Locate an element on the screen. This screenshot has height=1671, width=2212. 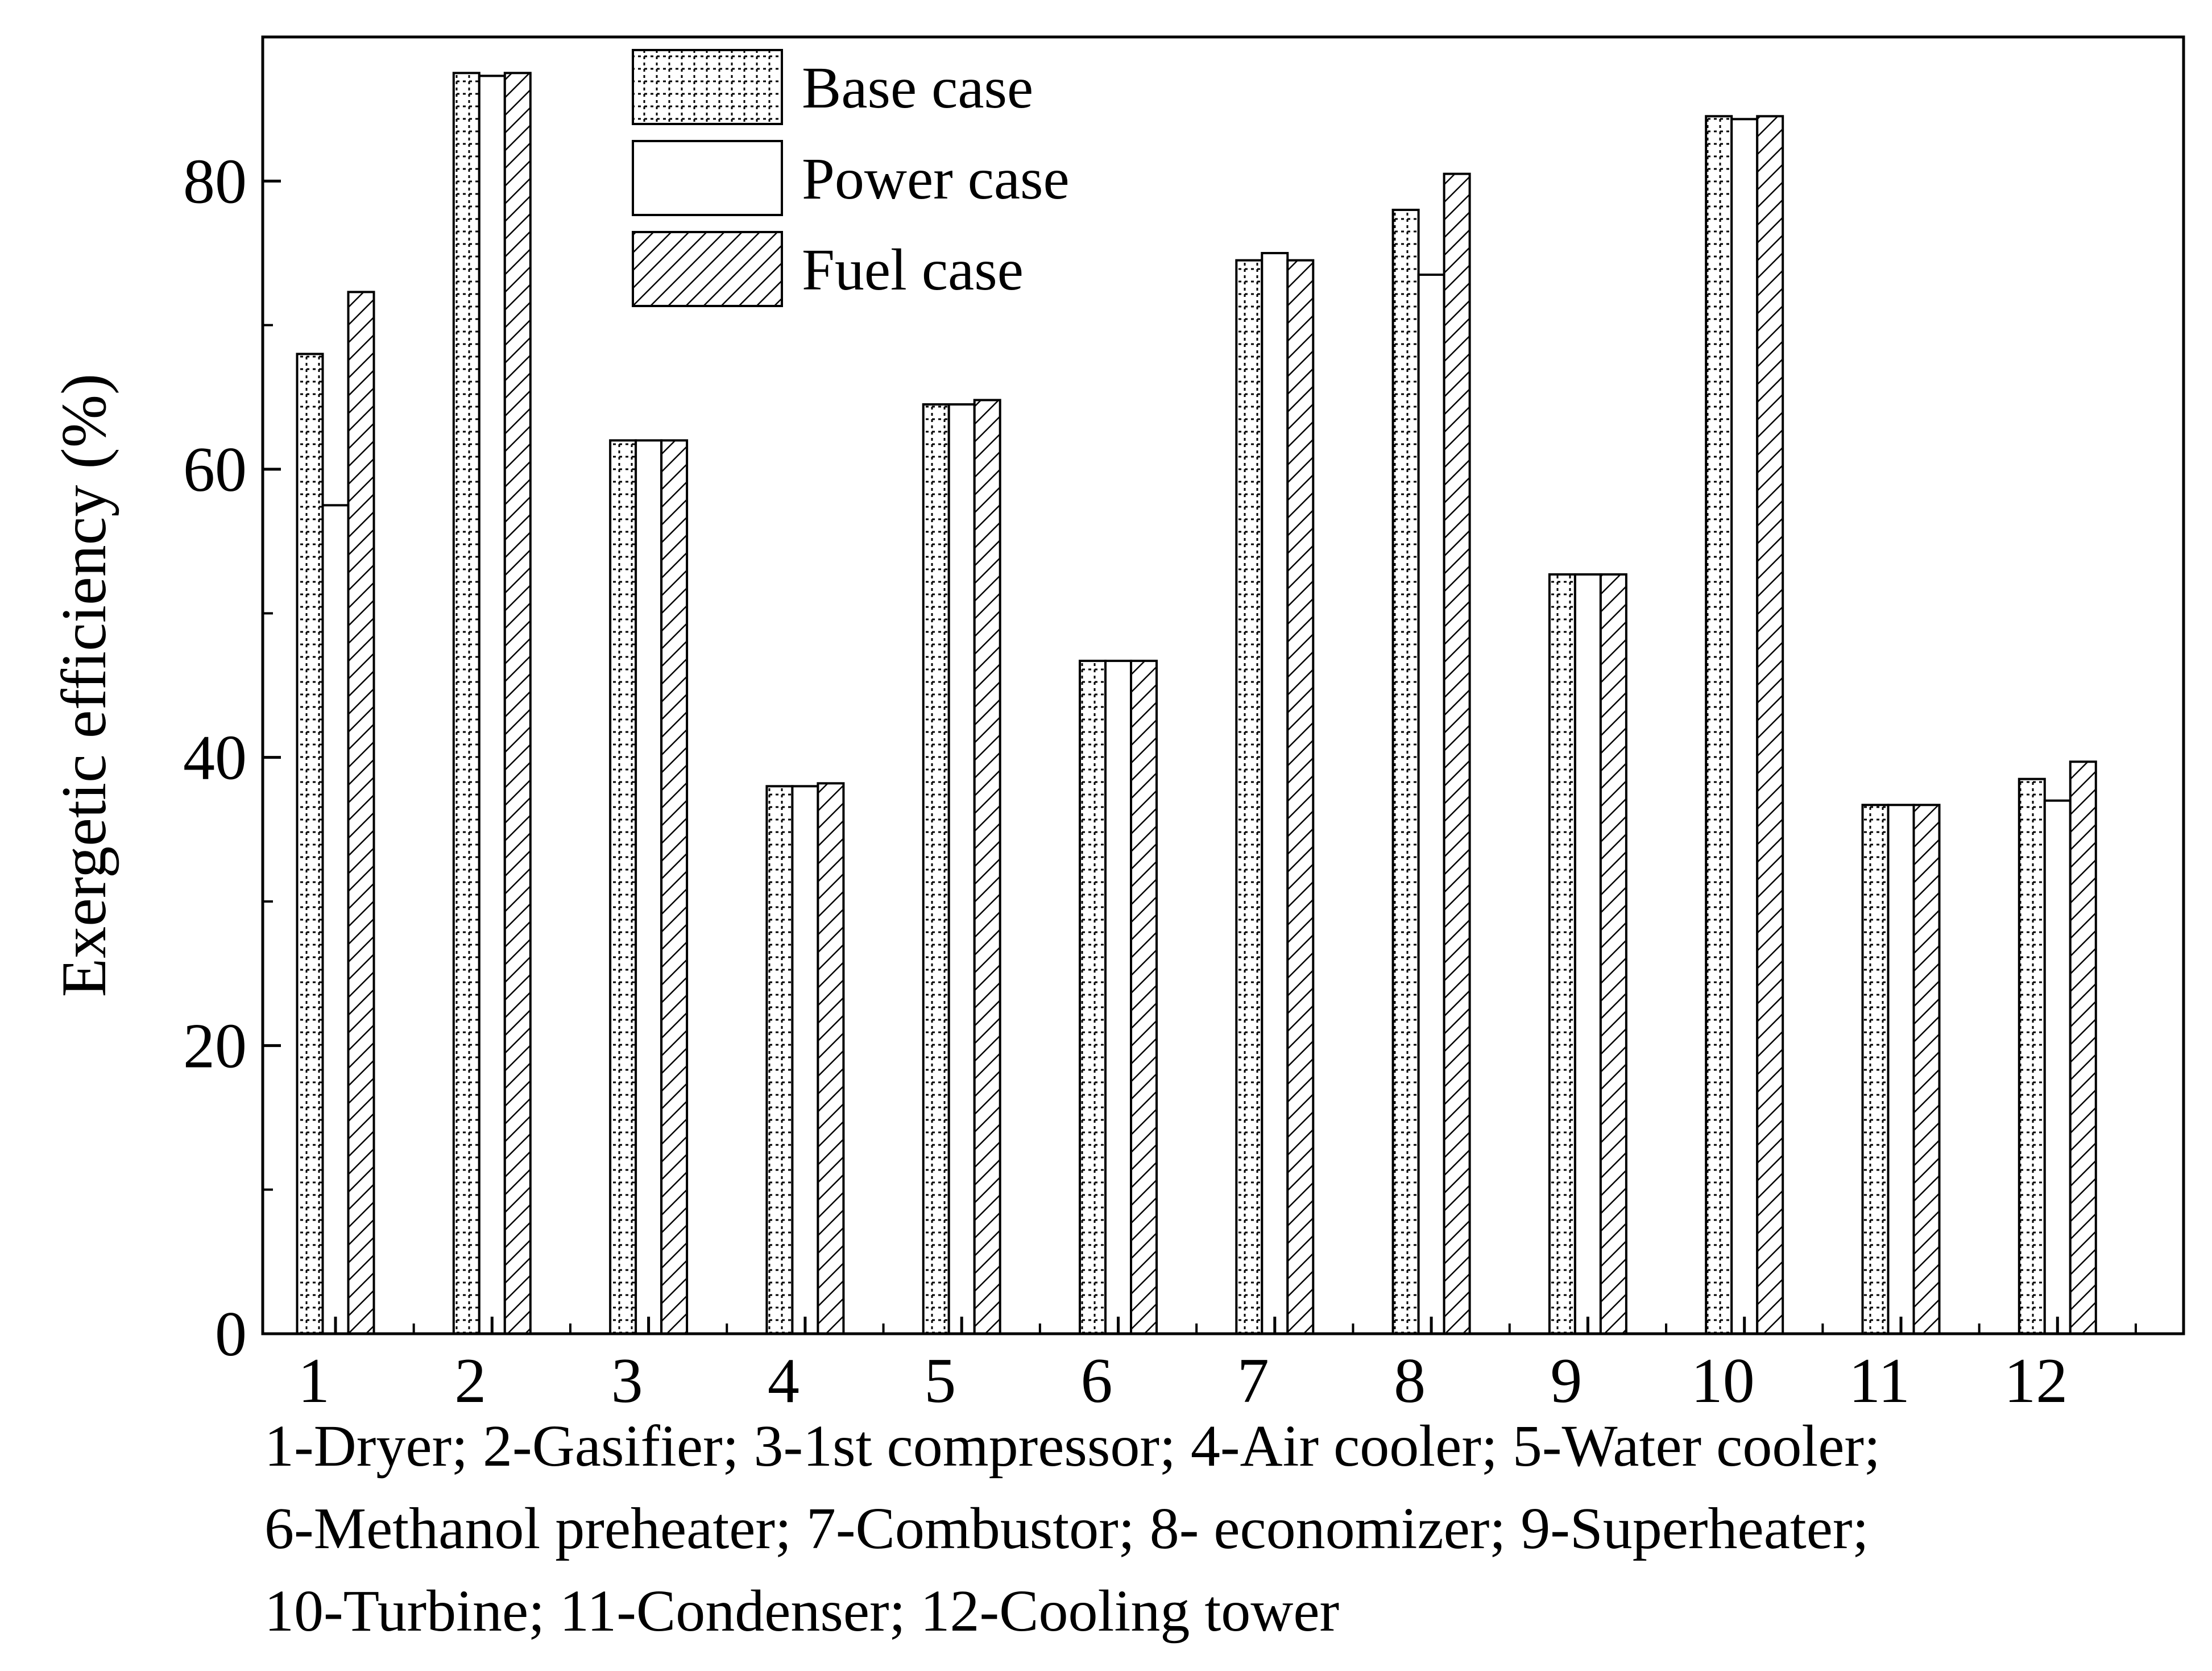
y-axis-label: Exergetic efficiency (%) is located at coordinates (84, 686).